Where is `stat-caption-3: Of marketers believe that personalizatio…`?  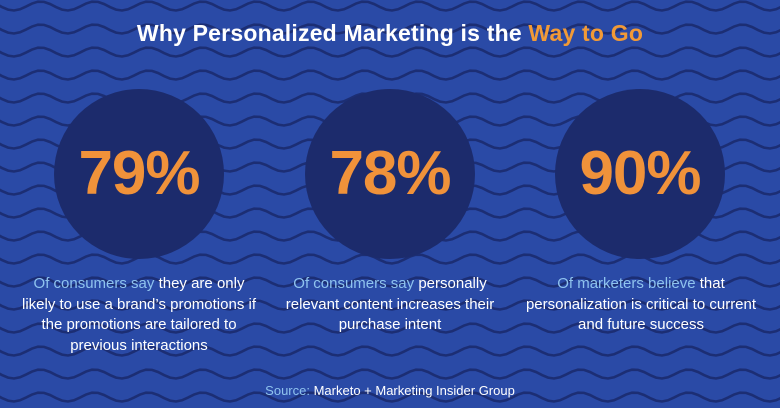
stat-caption-3: Of marketers believe that personalizatio… is located at coordinates (641, 305).